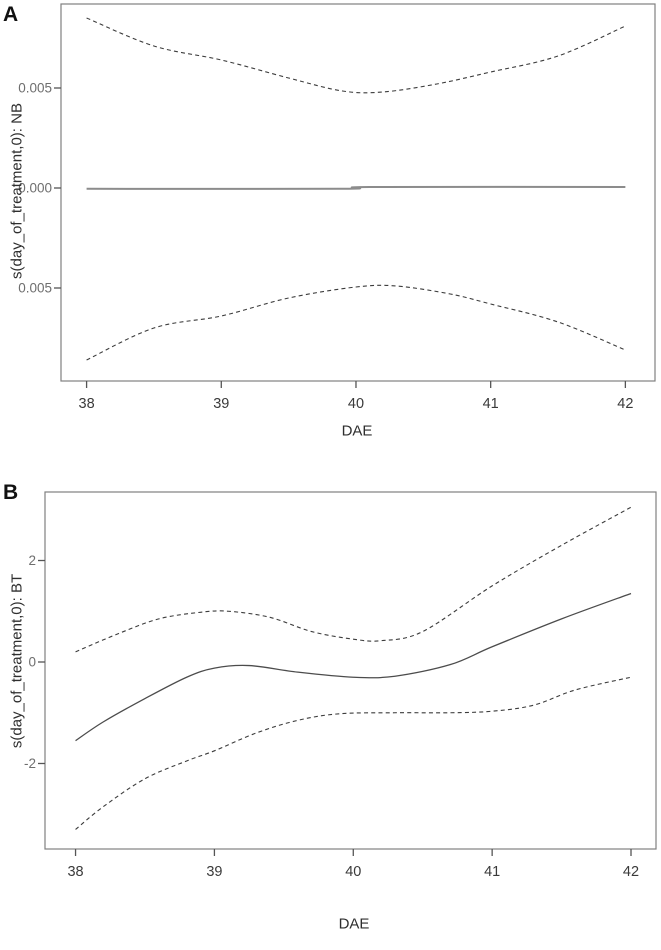  Describe the element at coordinates (17, 191) in the screenshot. I see `panel-a-y-axis-title: s(day_of_treatment,0): NB` at that location.